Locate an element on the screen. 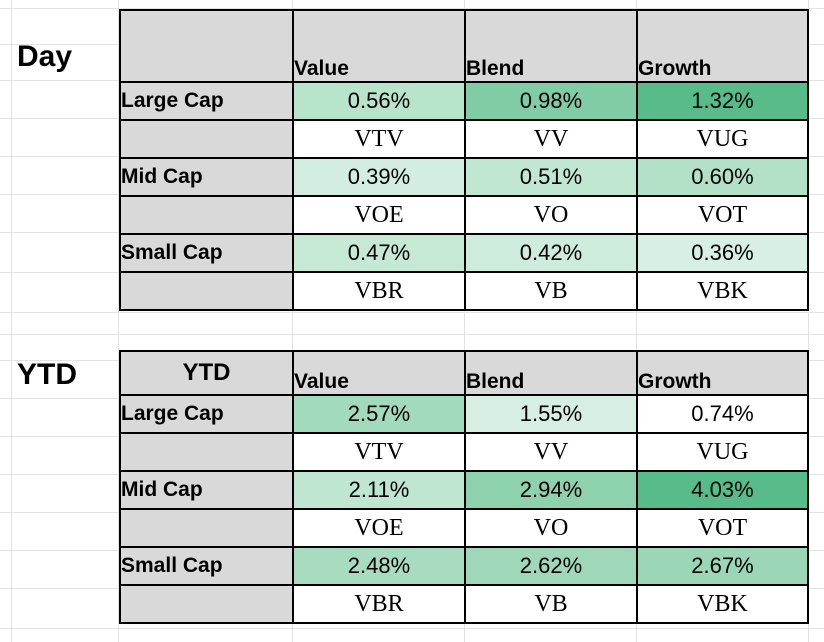 The height and width of the screenshot is (642, 824). return-cell: 0.56% is located at coordinates (379, 101).